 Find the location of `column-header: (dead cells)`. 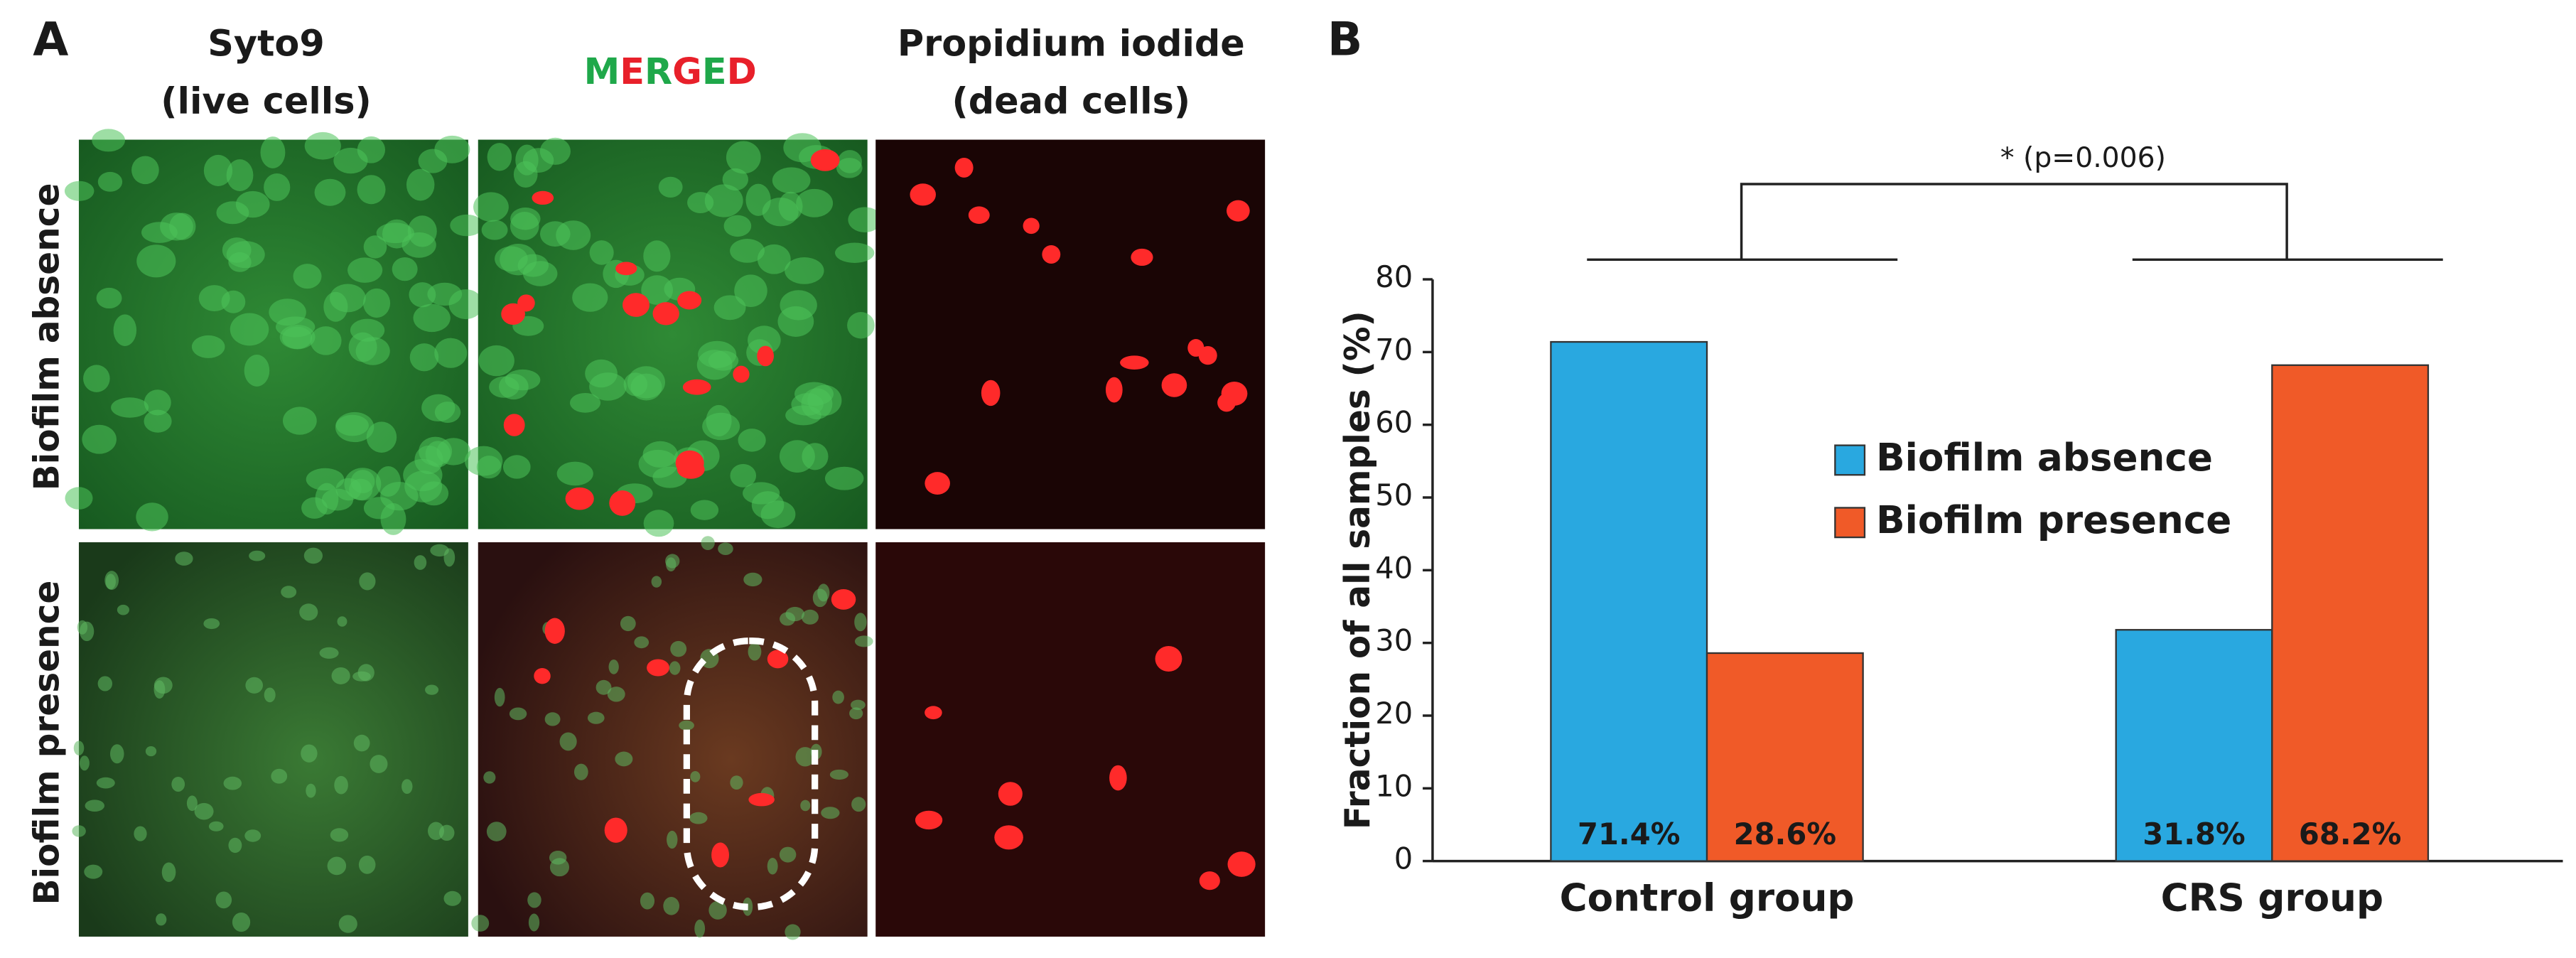

column-header: (dead cells) is located at coordinates (1072, 101).